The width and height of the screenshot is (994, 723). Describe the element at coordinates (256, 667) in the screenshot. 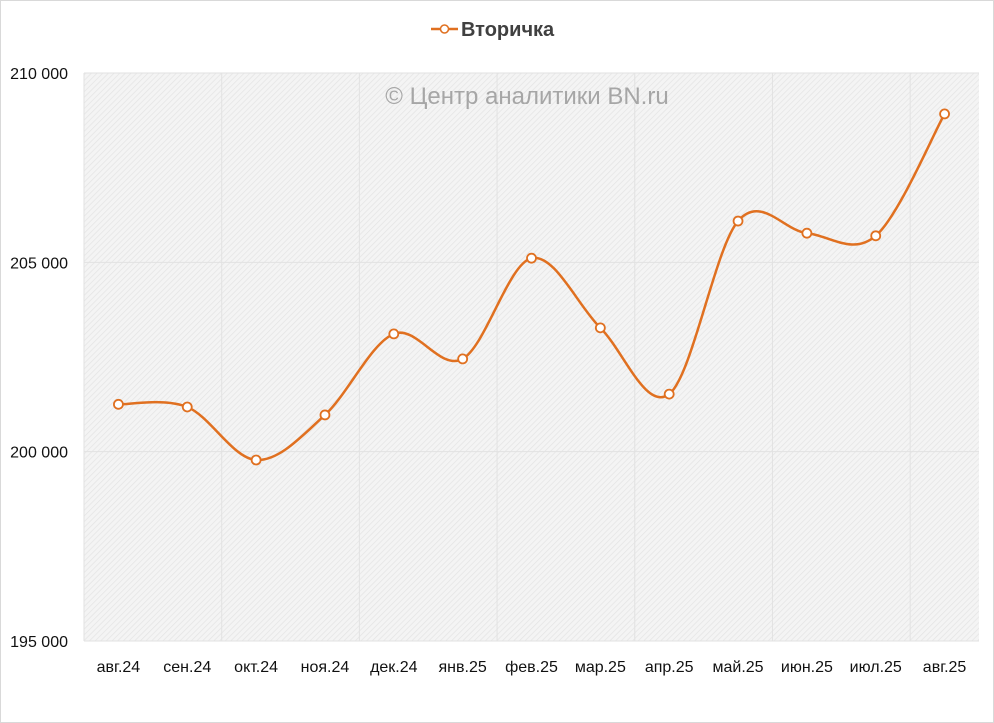

I see `x-tick-label: окт.24` at that location.